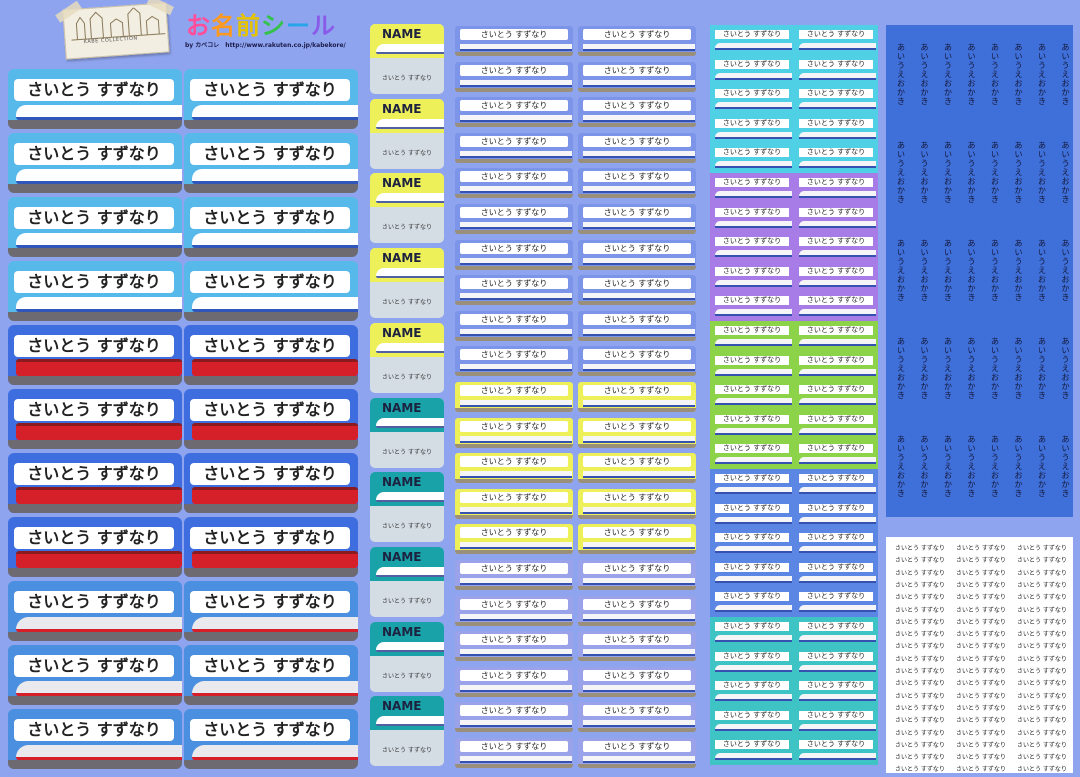 The height and width of the screenshot is (777, 1080). I want to click on tag-name: さいとう すずなり, so click(407, 303).